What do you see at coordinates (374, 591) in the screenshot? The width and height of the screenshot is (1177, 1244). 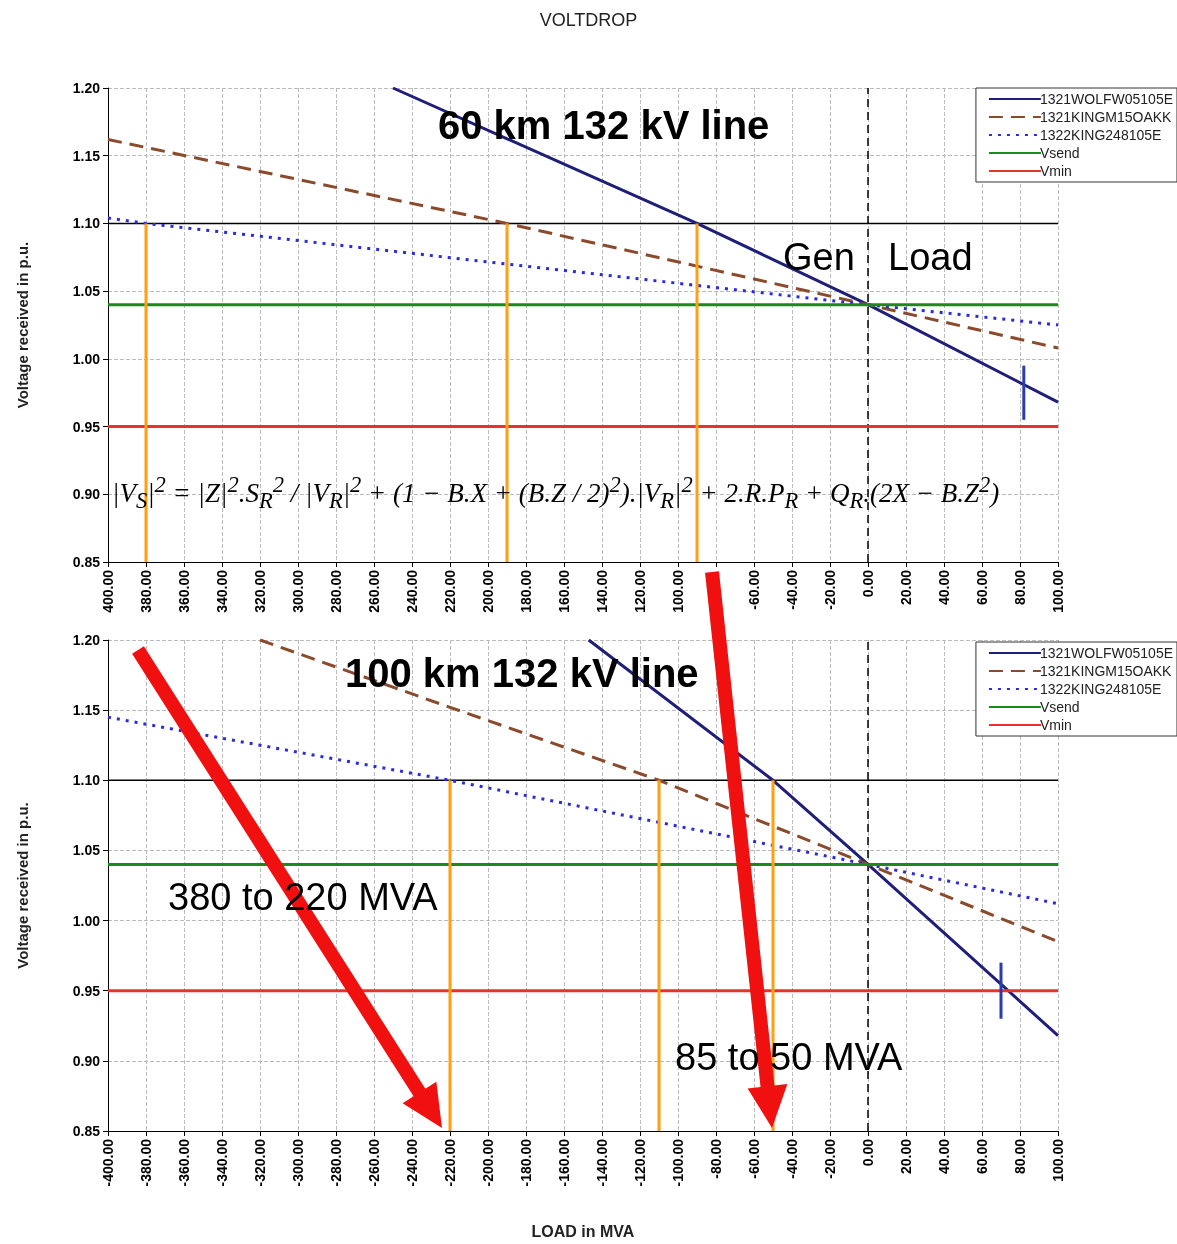 I see `x-tick-label: 260.00` at bounding box center [374, 591].